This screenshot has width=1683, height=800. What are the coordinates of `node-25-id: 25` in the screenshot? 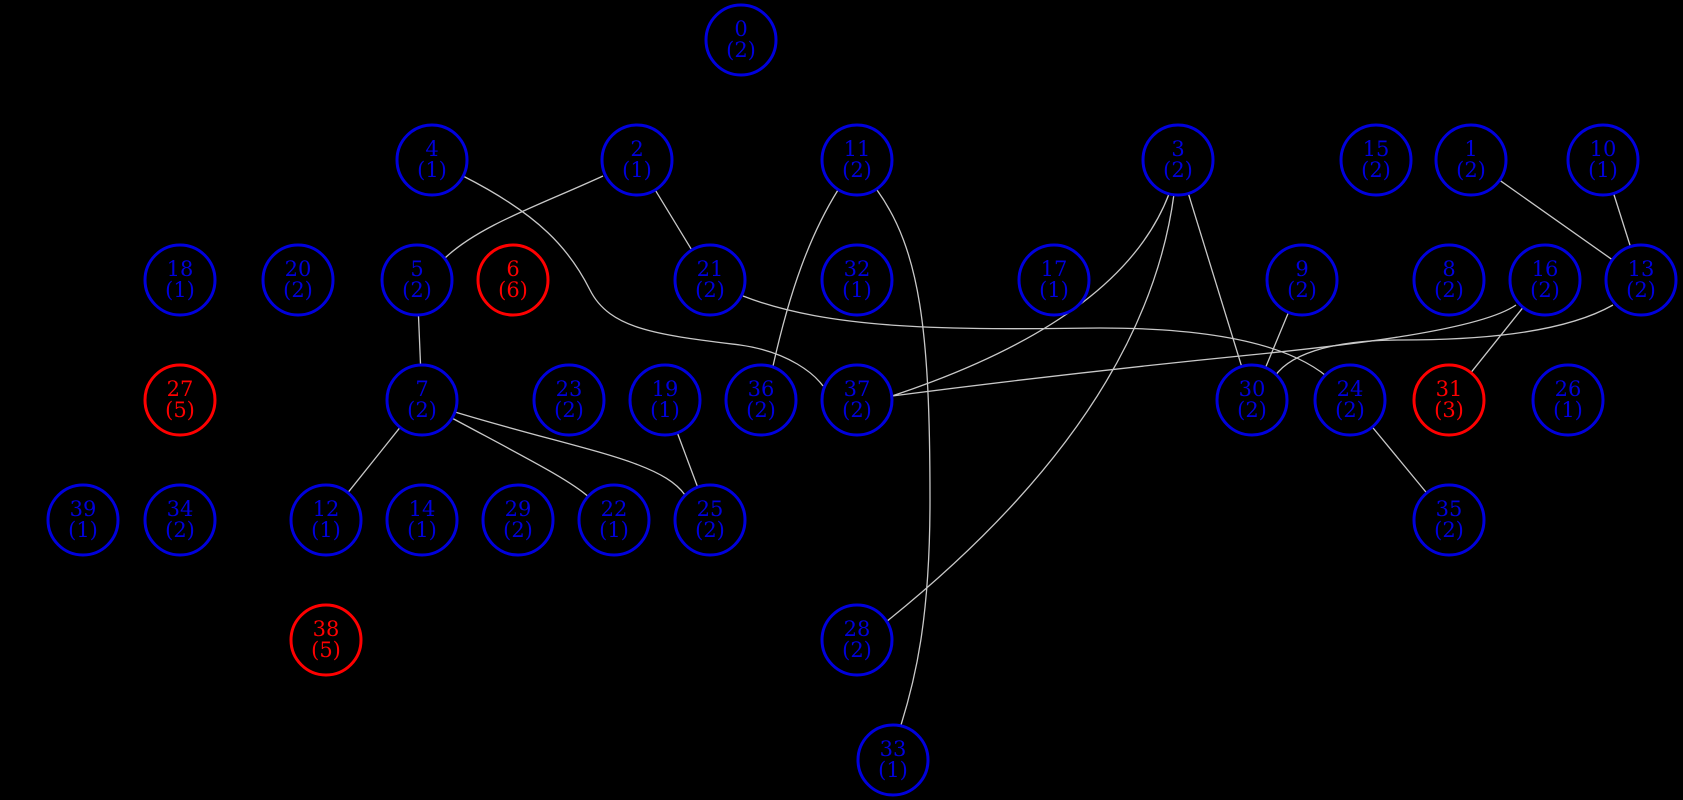 It's located at (710, 509).